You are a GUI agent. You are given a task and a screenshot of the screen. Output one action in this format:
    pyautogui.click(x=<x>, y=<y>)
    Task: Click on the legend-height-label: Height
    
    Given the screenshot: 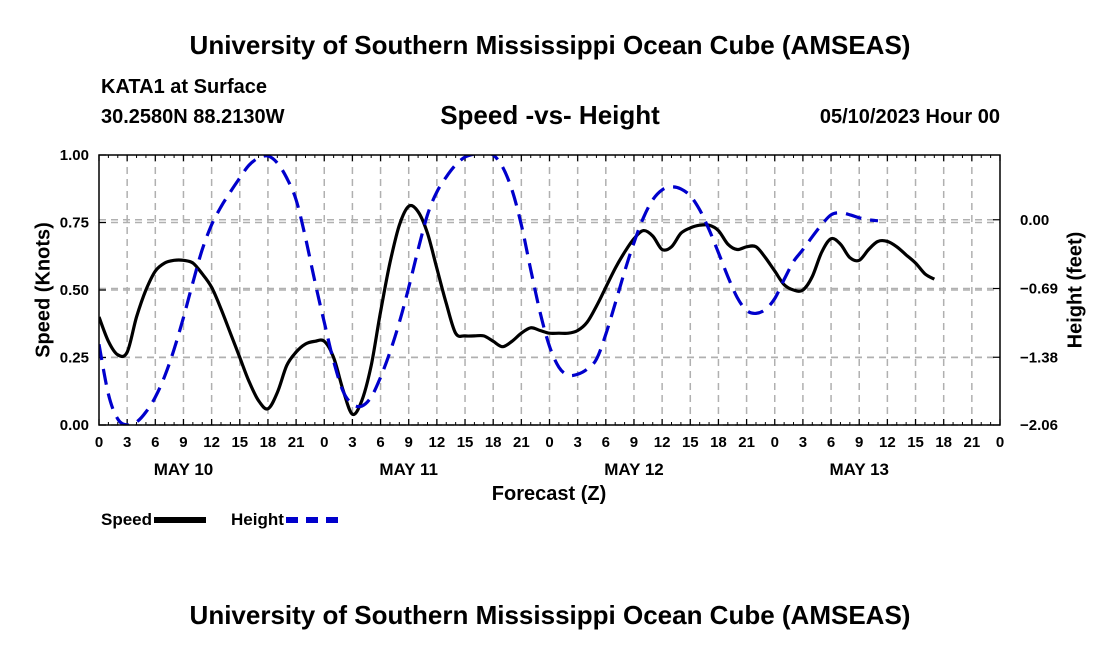 What is the action you would take?
    pyautogui.click(x=257, y=519)
    